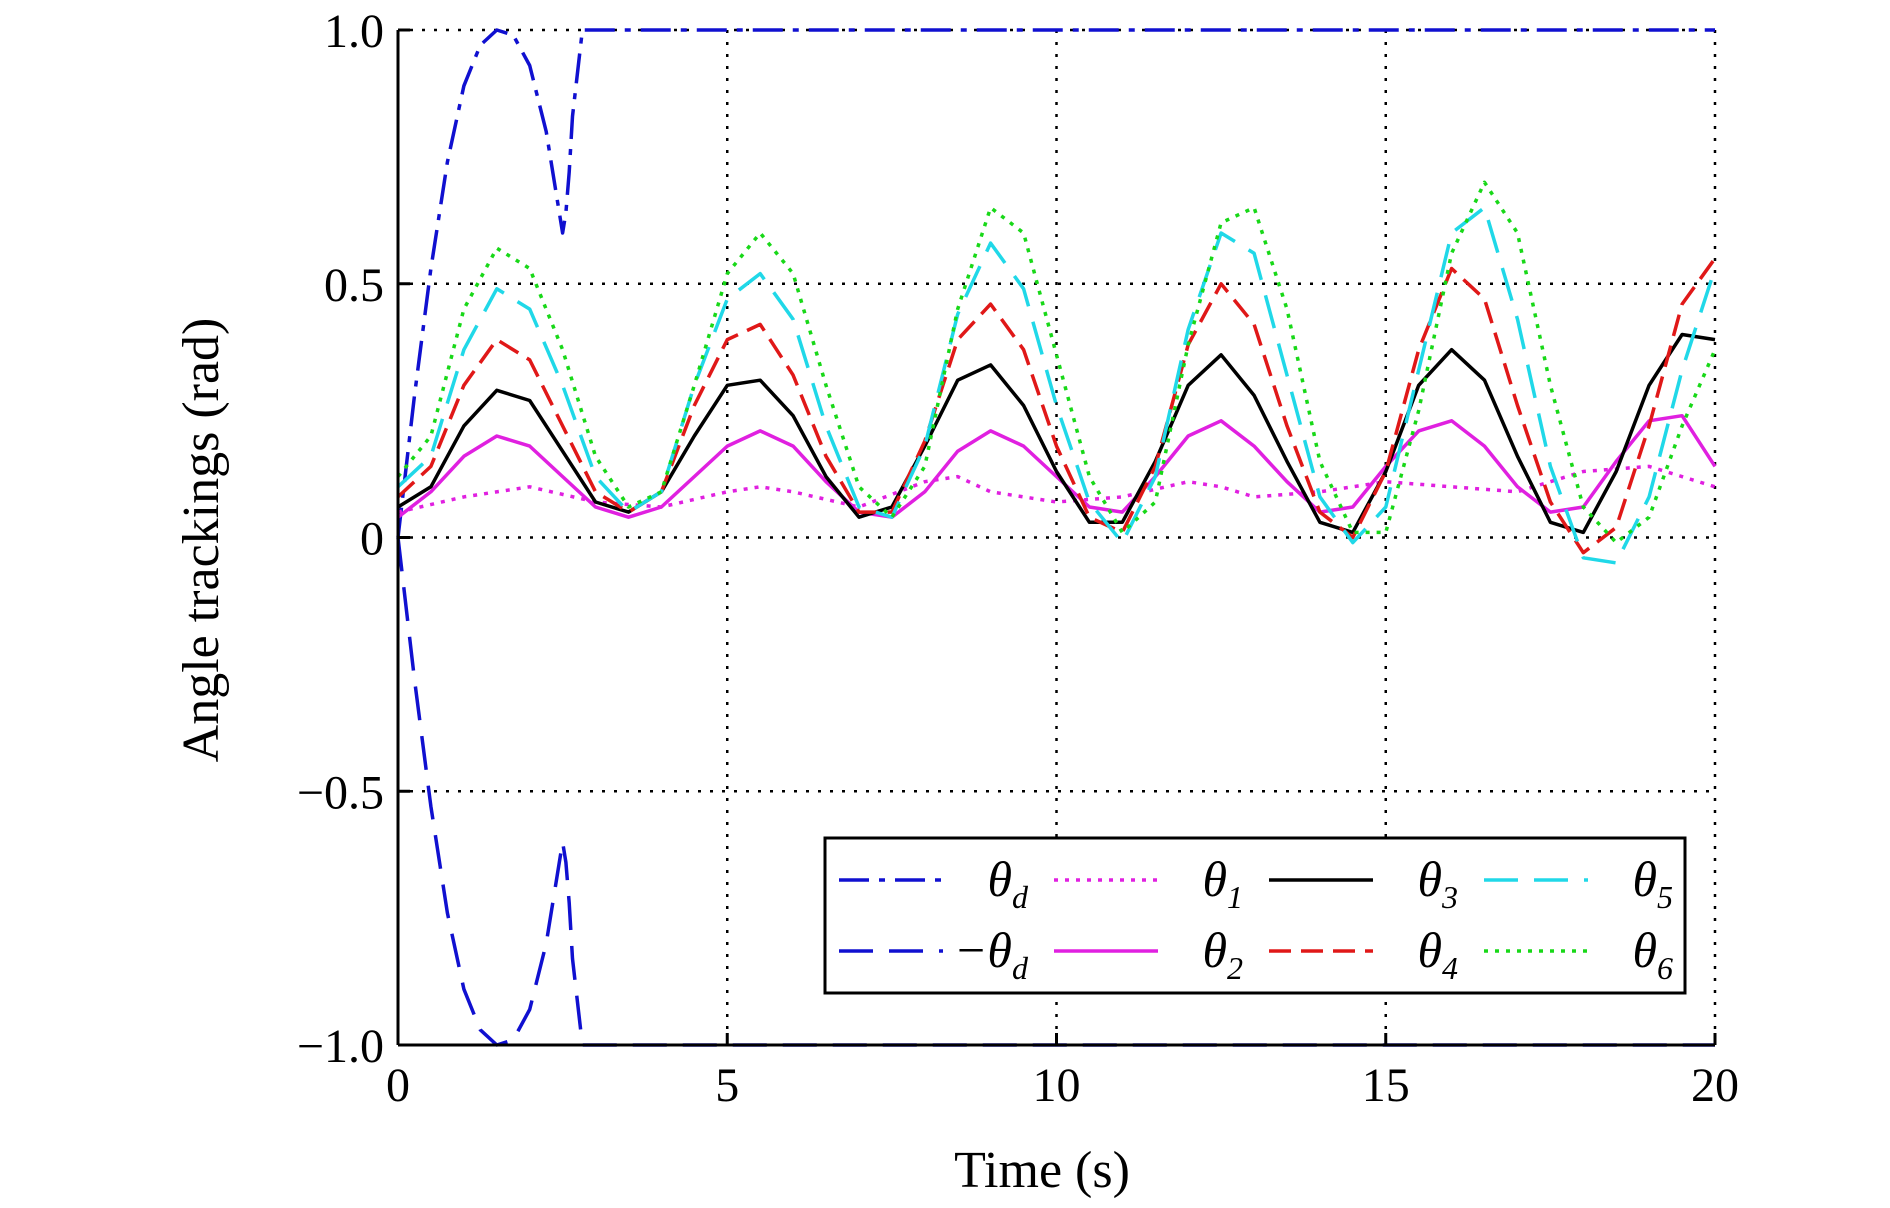 The height and width of the screenshot is (1208, 1890). I want to click on x-tick-label: 0, so click(398, 1085).